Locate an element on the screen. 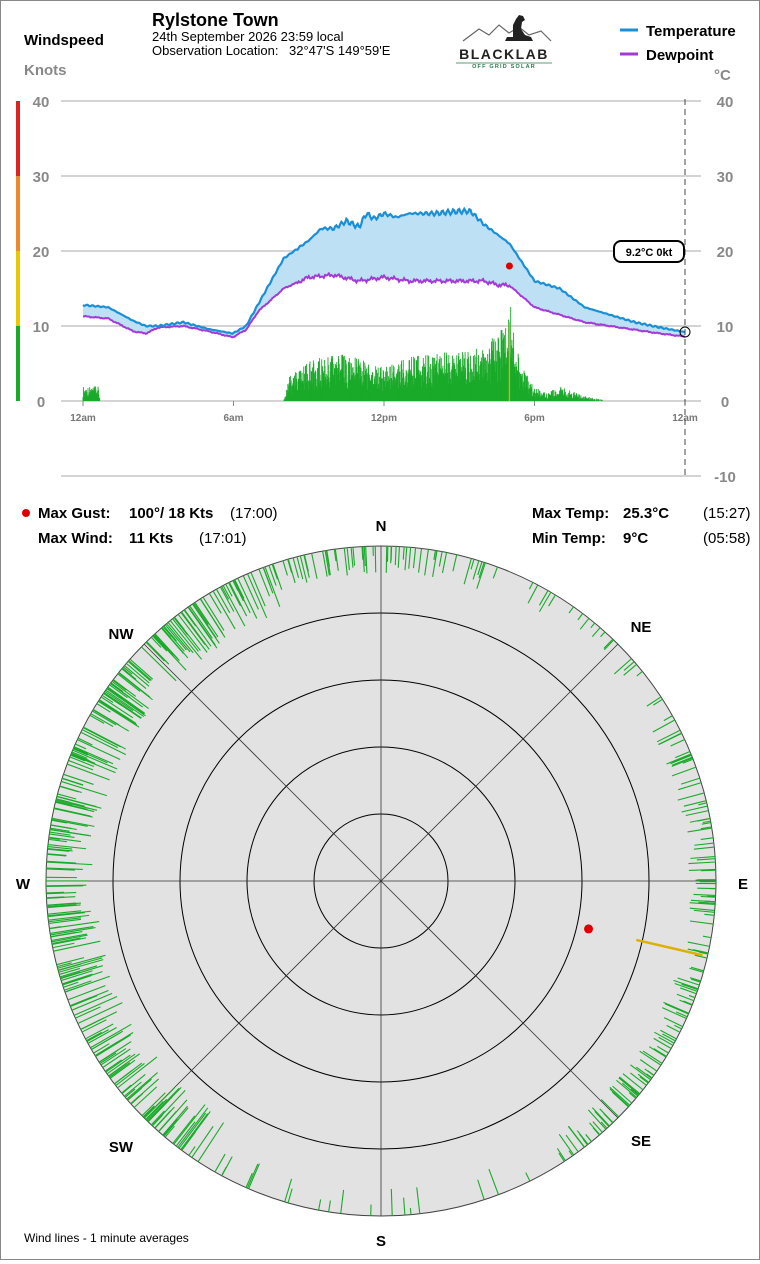  max-temp-label: Max Temp: is located at coordinates (570, 513).